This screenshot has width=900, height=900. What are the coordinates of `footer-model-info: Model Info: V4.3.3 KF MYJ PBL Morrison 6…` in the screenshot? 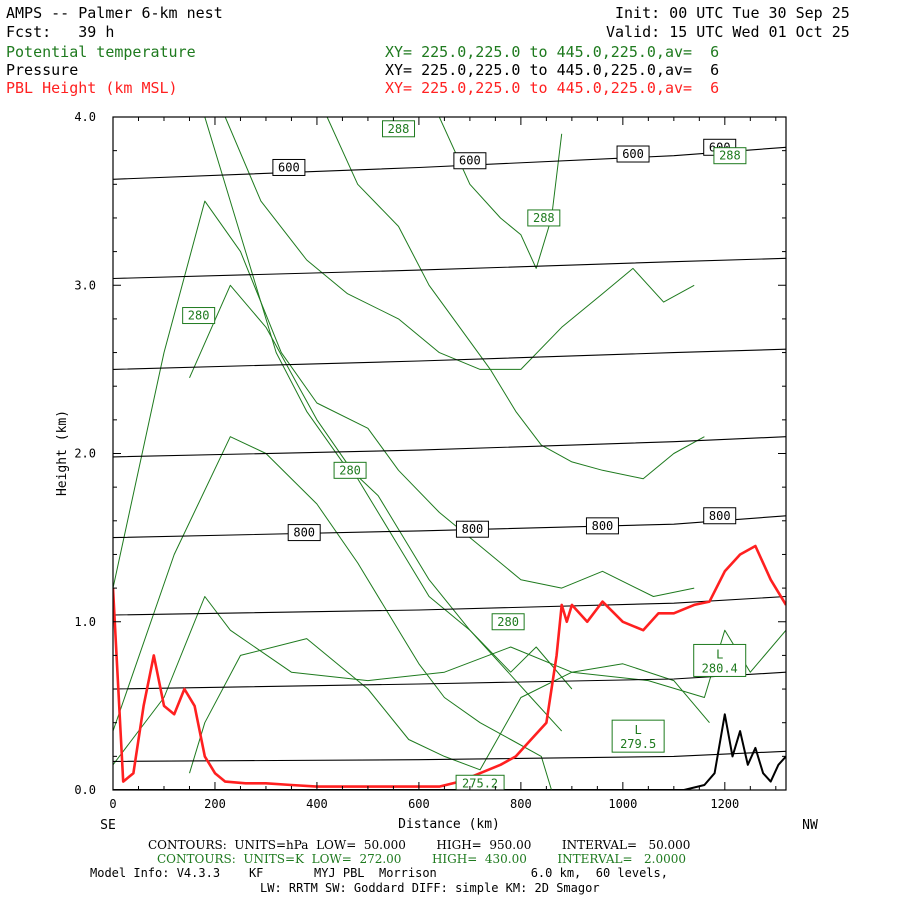 It's located at (379, 873).